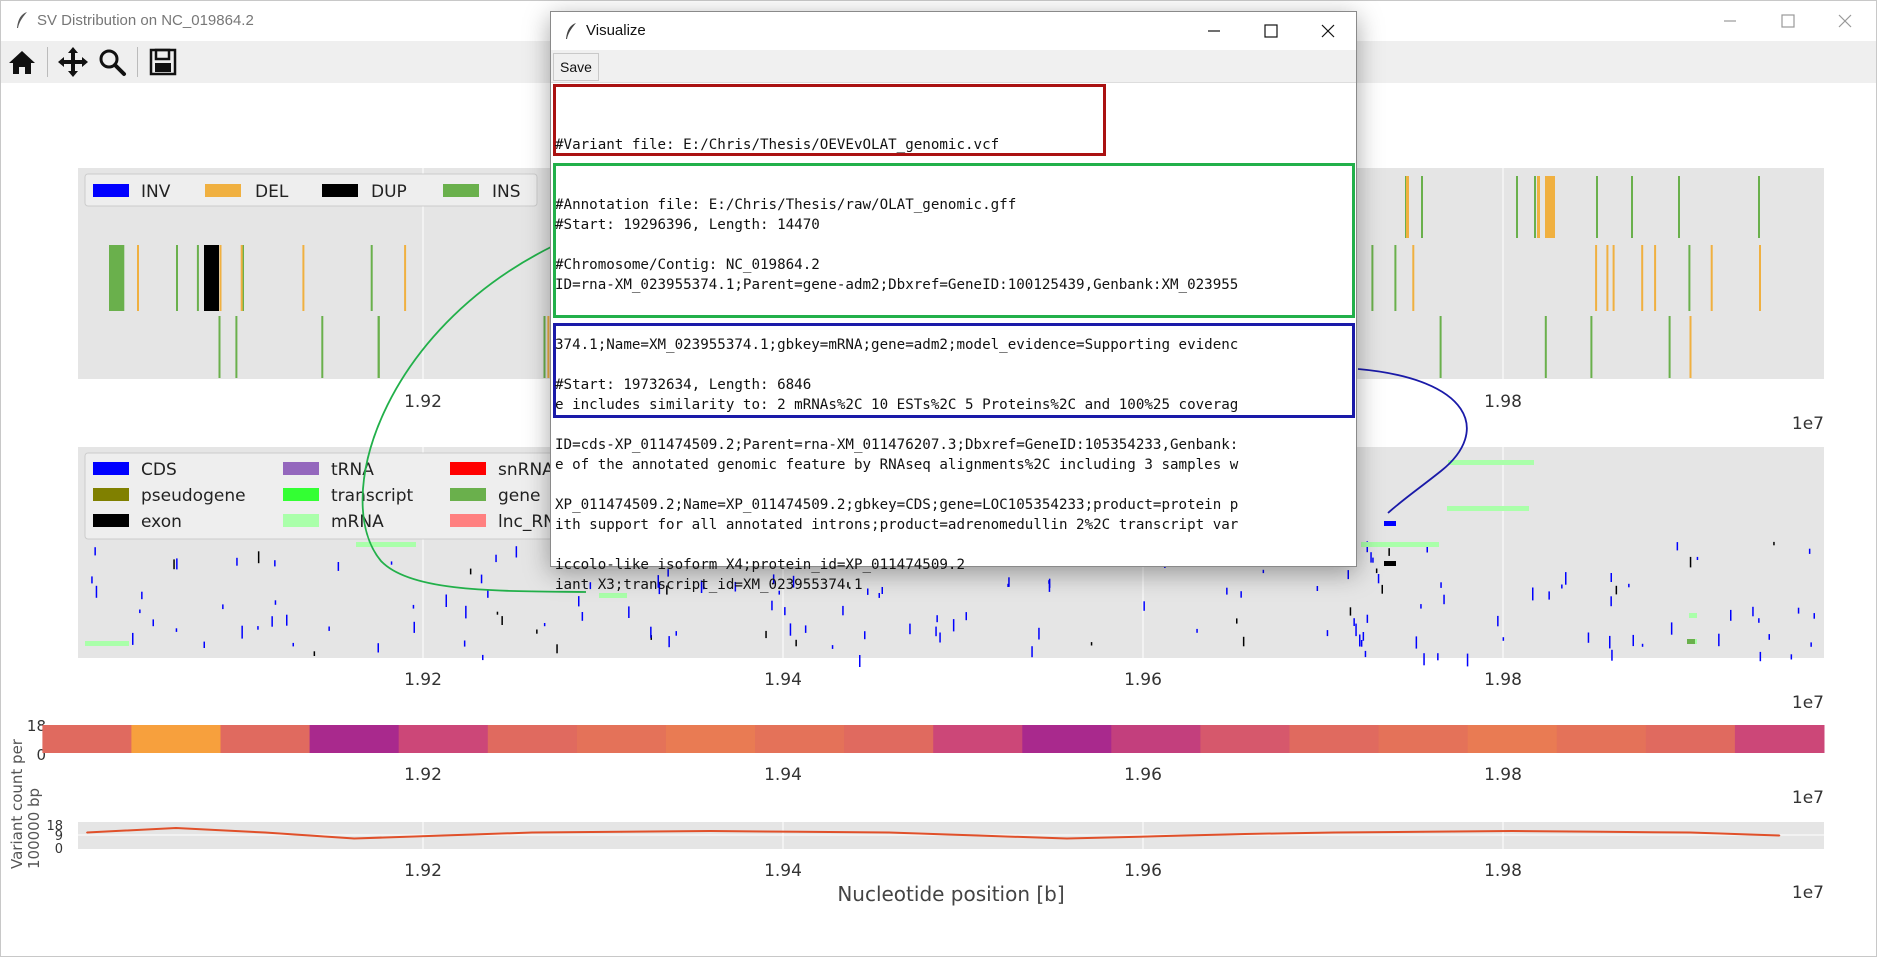 The width and height of the screenshot is (1877, 957). What do you see at coordinates (423, 680) in the screenshot?
I see `anno-xtick-1: 1.92` at bounding box center [423, 680].